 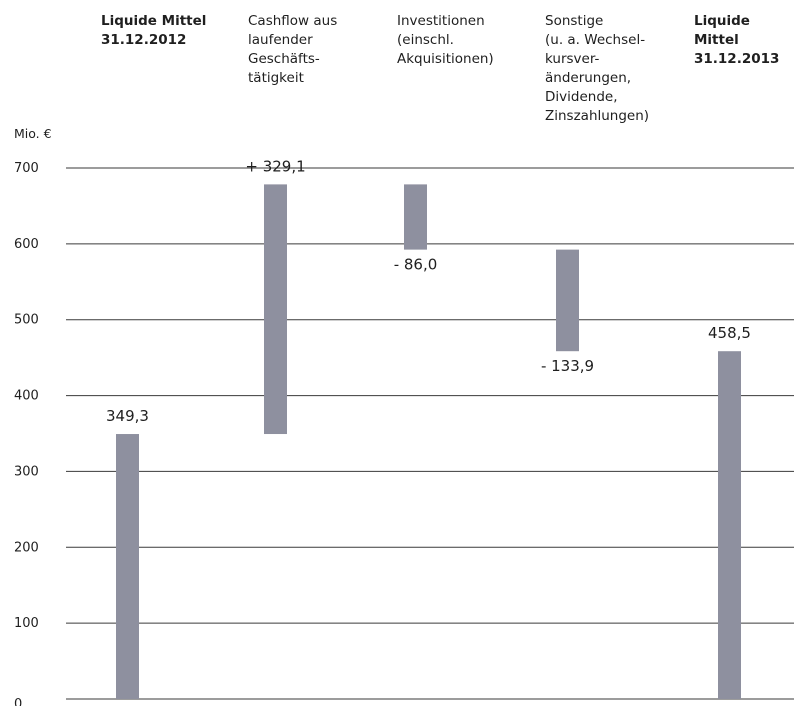 What do you see at coordinates (26, 471) in the screenshot?
I see `y-tick-label: 300` at bounding box center [26, 471].